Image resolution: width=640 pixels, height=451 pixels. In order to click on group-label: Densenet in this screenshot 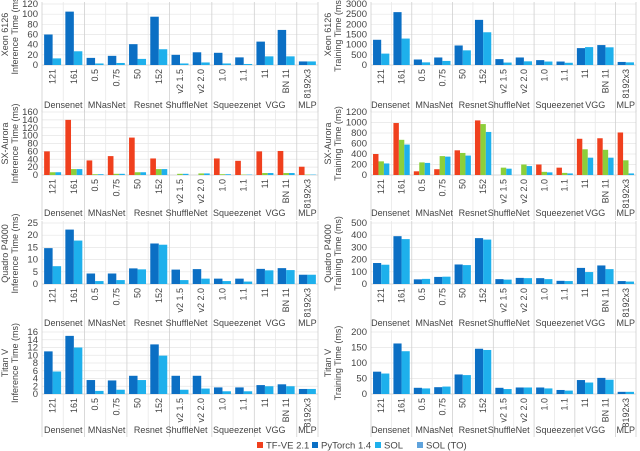, I will do `click(390, 105)`.